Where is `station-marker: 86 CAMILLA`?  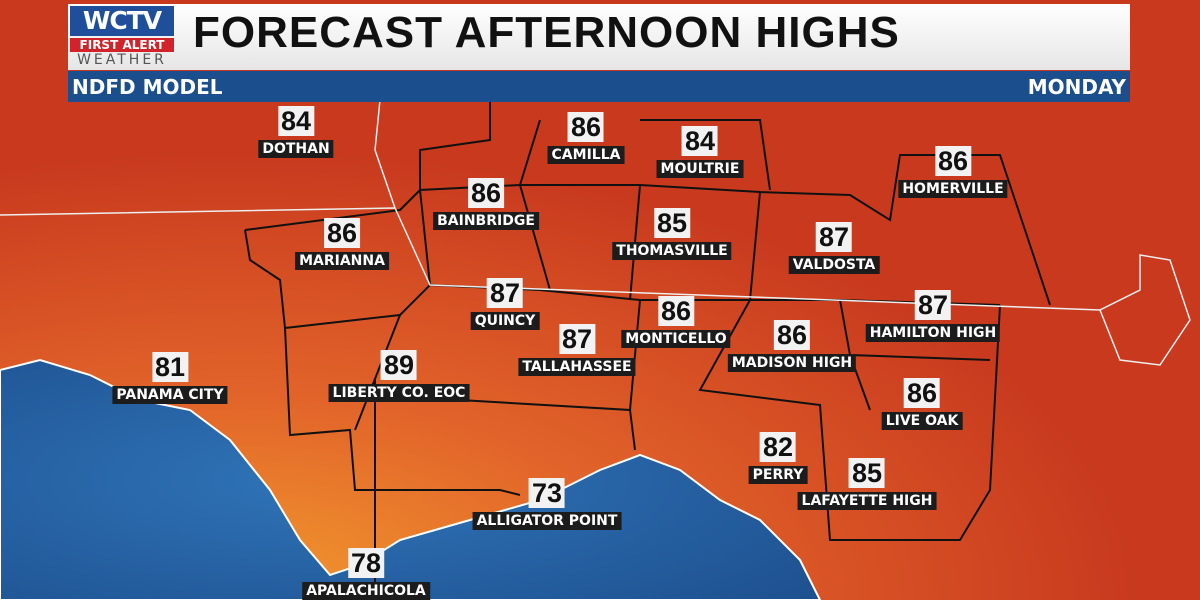 station-marker: 86 CAMILLA is located at coordinates (586, 138).